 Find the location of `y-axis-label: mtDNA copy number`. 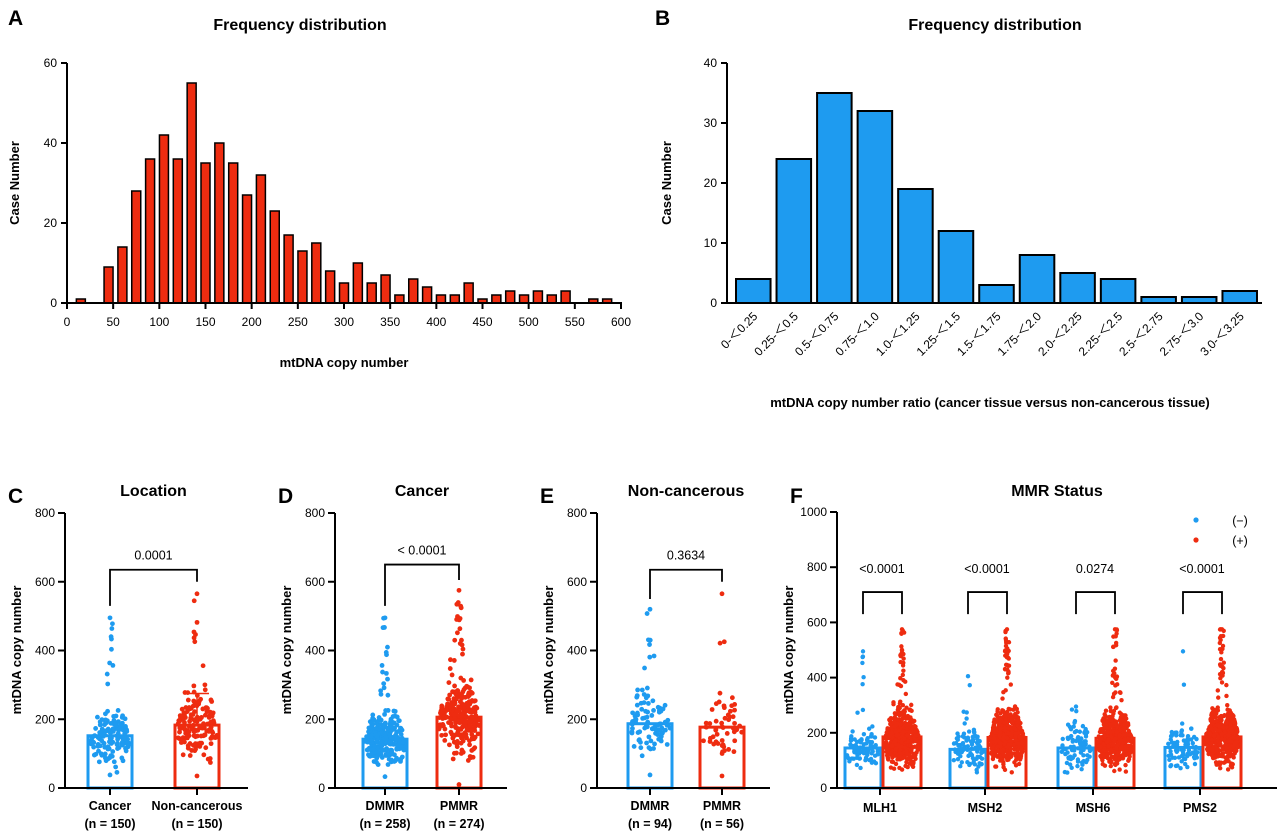

y-axis-label: mtDNA copy number is located at coordinates (16, 650).